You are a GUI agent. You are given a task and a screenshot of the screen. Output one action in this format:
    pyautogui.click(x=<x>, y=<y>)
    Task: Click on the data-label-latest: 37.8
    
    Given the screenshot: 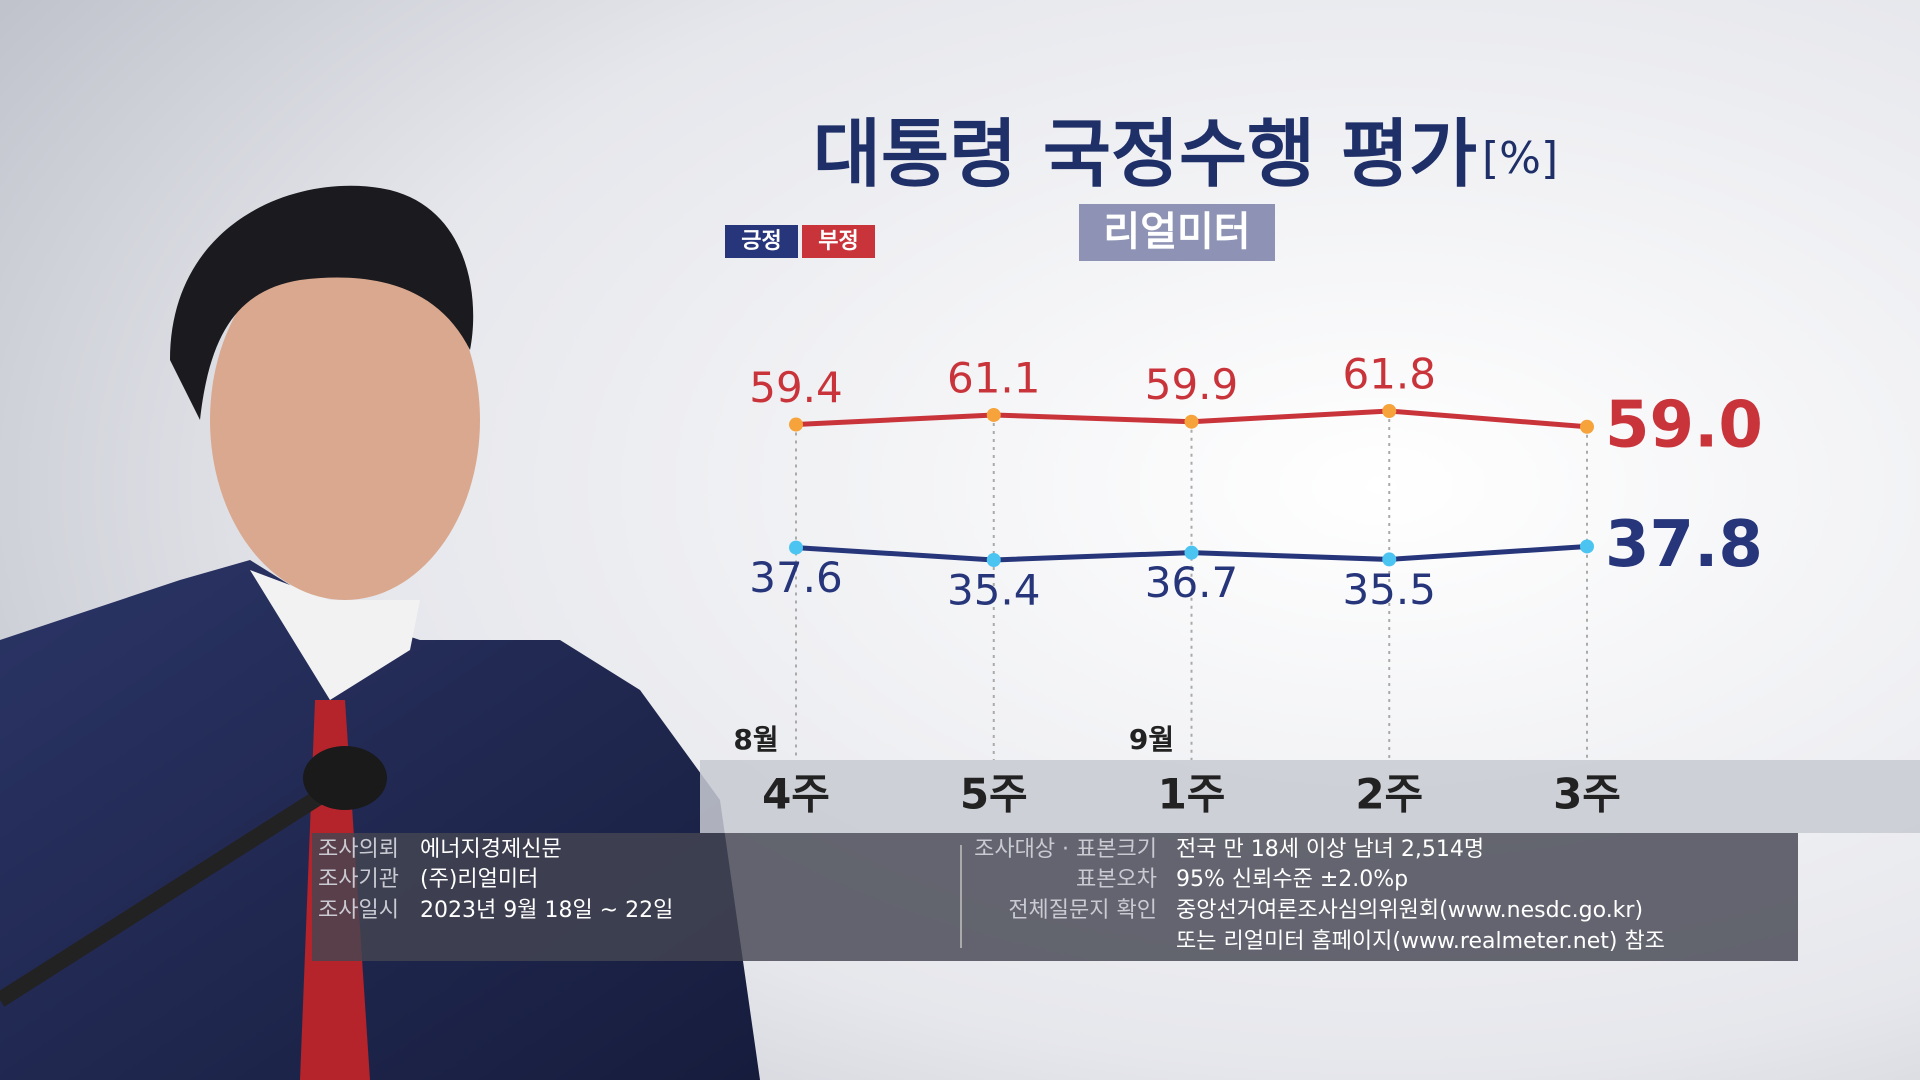 What is the action you would take?
    pyautogui.click(x=1684, y=545)
    